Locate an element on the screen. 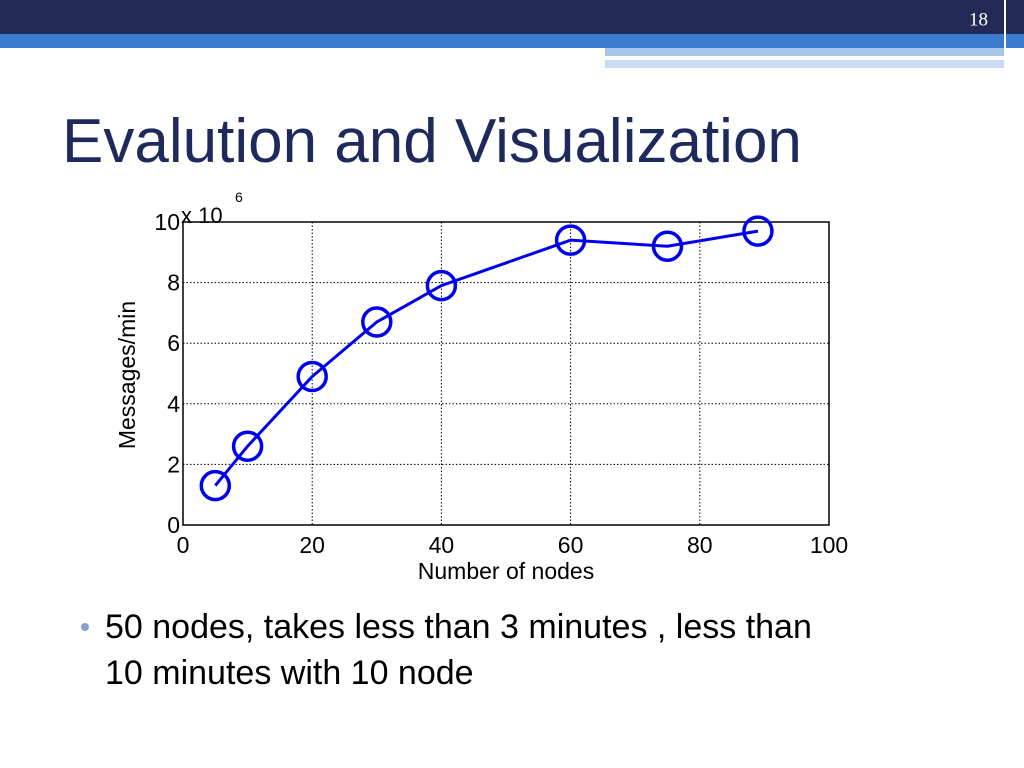  y-tick-label: 2 is located at coordinates (173, 464).